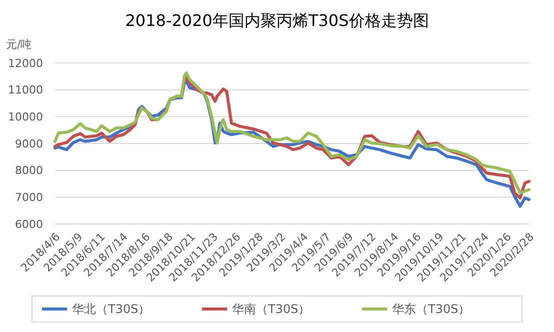 This screenshot has width=554, height=332. What do you see at coordinates (29, 197) in the screenshot?
I see `y-tick-label: 7000` at bounding box center [29, 197].